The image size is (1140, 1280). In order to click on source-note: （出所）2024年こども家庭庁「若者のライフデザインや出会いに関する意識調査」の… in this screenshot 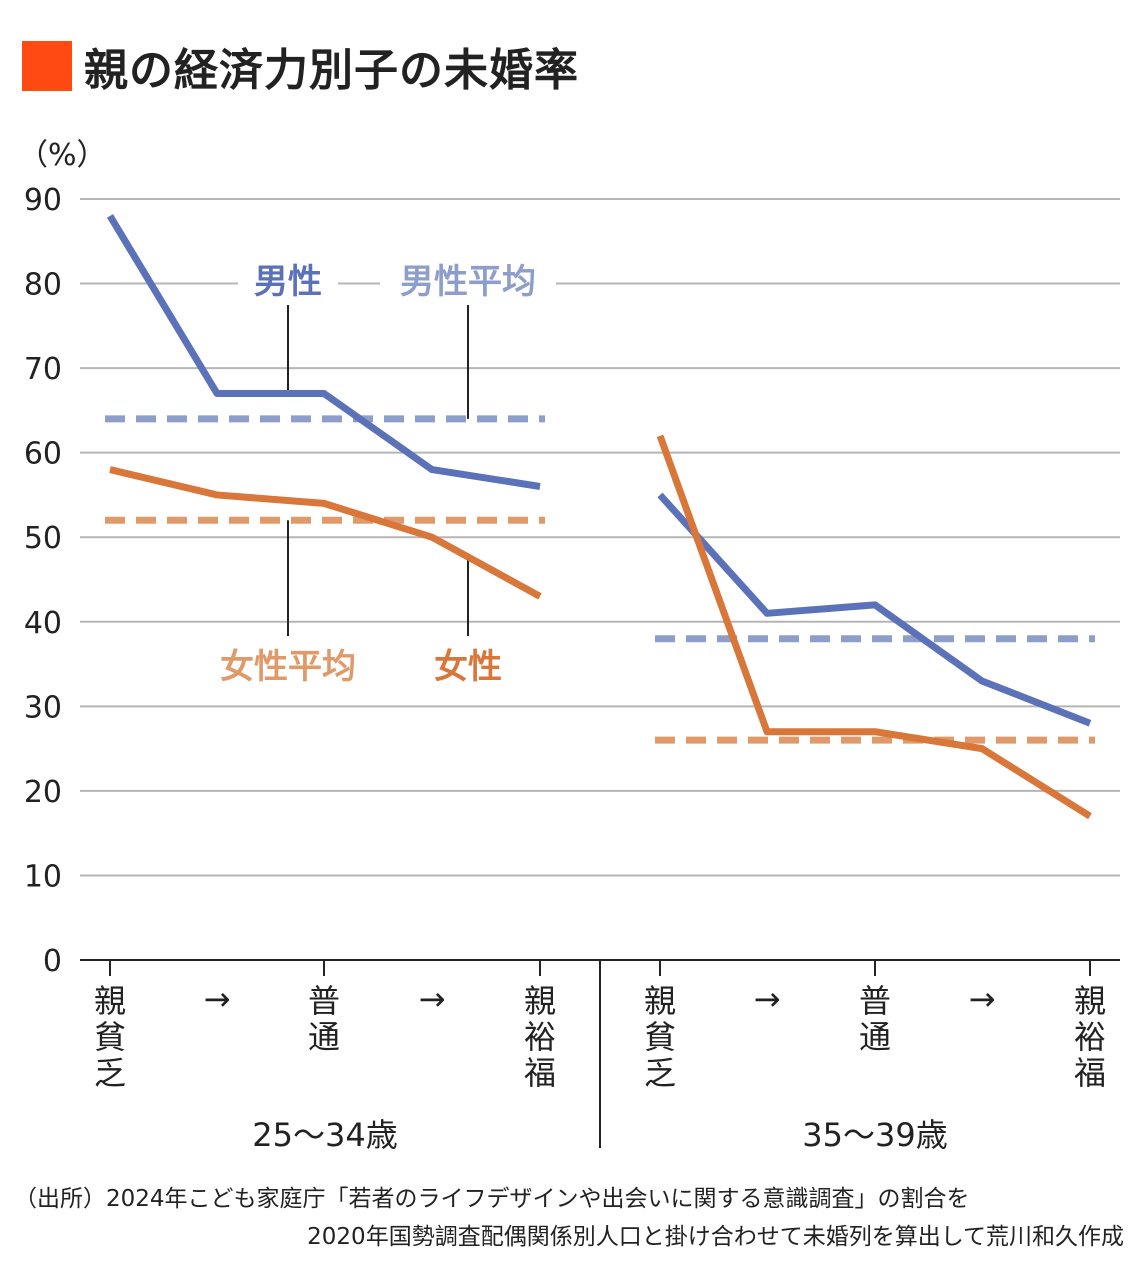, I will do `click(569, 1218)`.